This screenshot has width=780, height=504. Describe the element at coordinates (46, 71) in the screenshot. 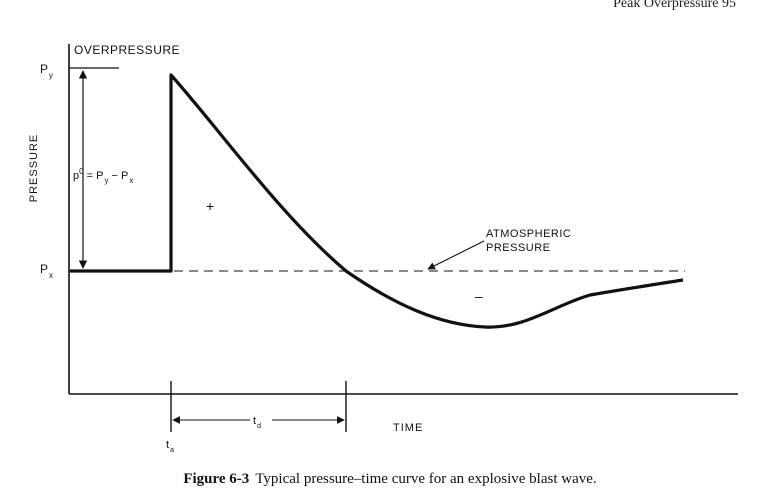

I see `py-label: Py` at that location.